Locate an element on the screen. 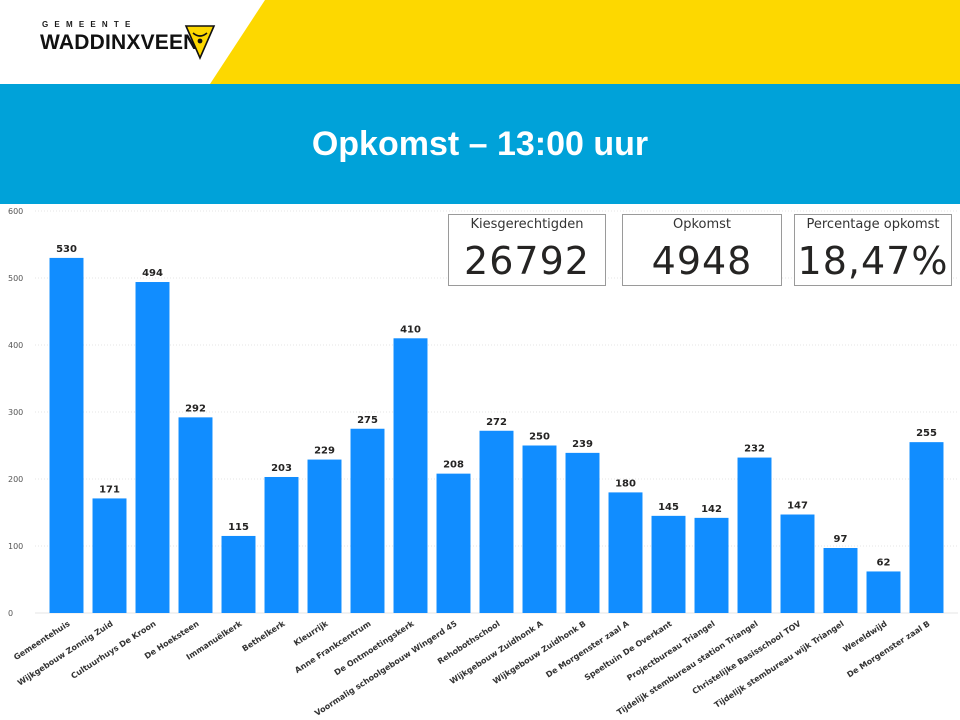  data-label: 171 is located at coordinates (109, 489).